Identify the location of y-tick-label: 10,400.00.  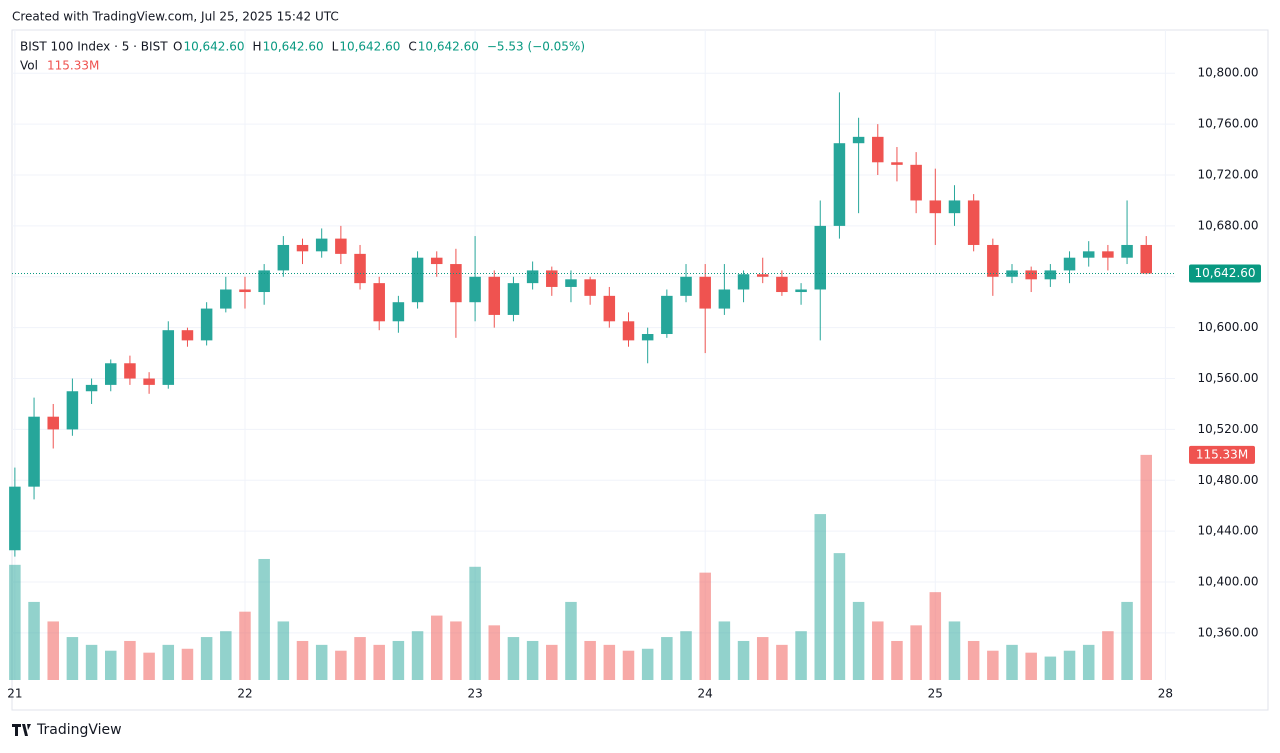
(1227, 582).